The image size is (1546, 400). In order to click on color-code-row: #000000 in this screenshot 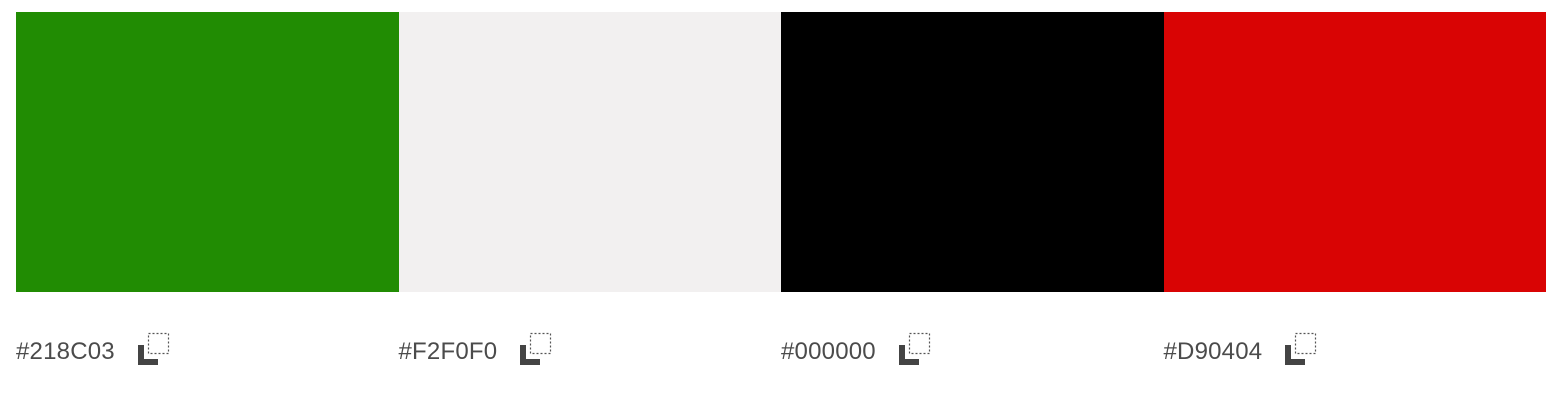, I will do `click(856, 352)`.